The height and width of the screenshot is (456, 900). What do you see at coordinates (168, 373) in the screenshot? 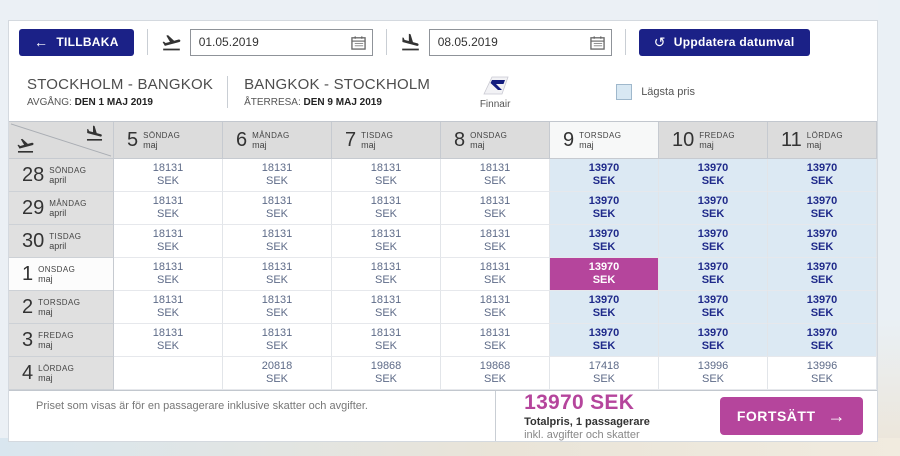
I see `fare-cell` at bounding box center [168, 373].